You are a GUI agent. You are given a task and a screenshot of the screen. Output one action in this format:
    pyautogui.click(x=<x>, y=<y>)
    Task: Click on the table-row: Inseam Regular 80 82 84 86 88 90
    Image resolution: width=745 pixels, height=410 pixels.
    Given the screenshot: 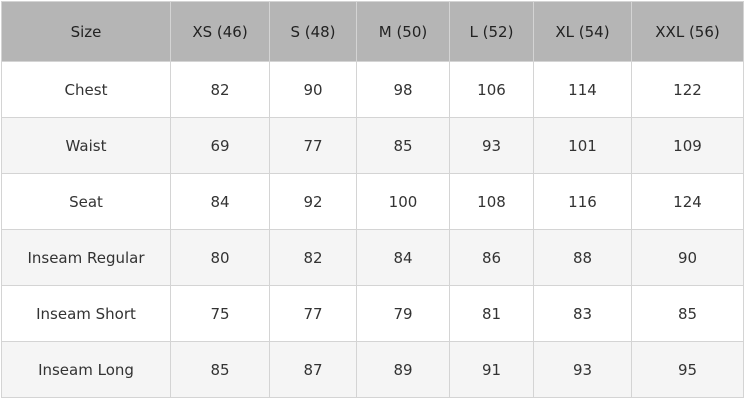 What is the action you would take?
    pyautogui.click(x=372, y=257)
    